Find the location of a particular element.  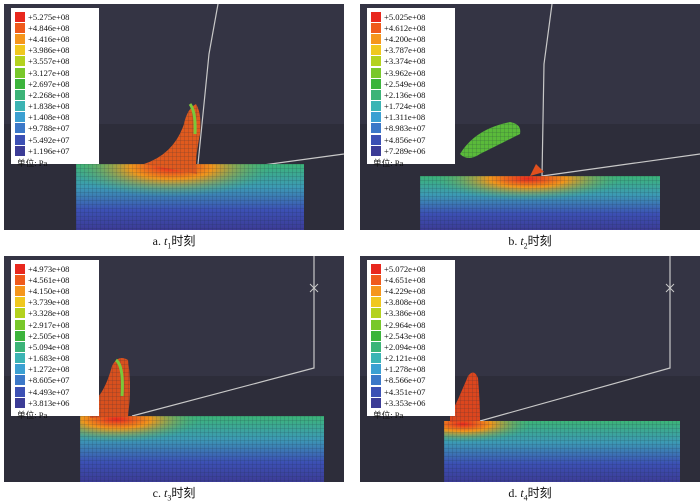

legend-row: +2.136e+08 is located at coordinates (411, 94).